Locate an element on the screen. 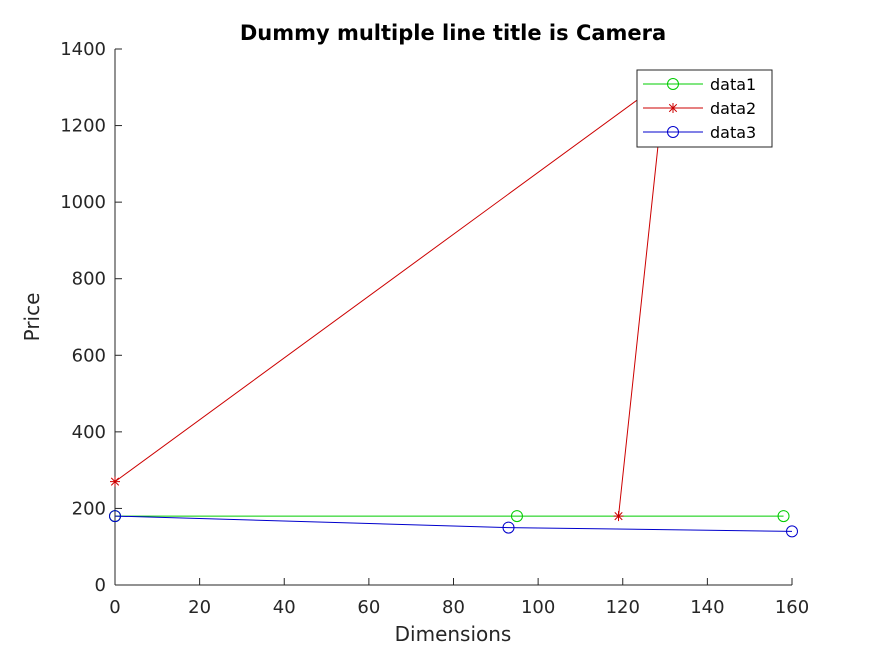 This screenshot has width=875, height=656. legend-label-2: data2 is located at coordinates (733, 108).